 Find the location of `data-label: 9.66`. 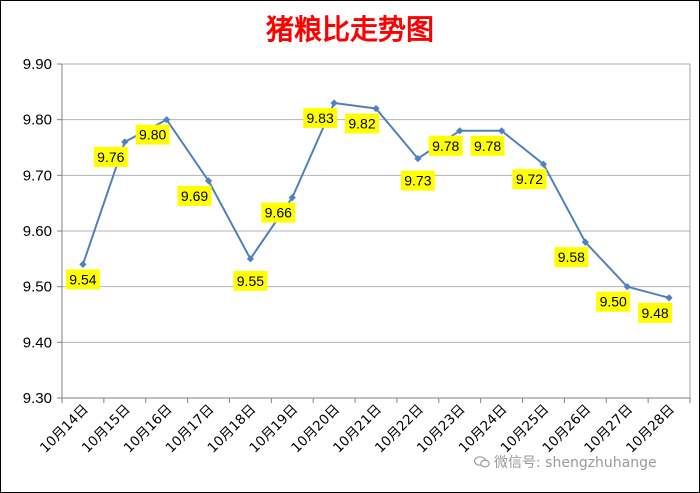

data-label: 9.66 is located at coordinates (278, 212).